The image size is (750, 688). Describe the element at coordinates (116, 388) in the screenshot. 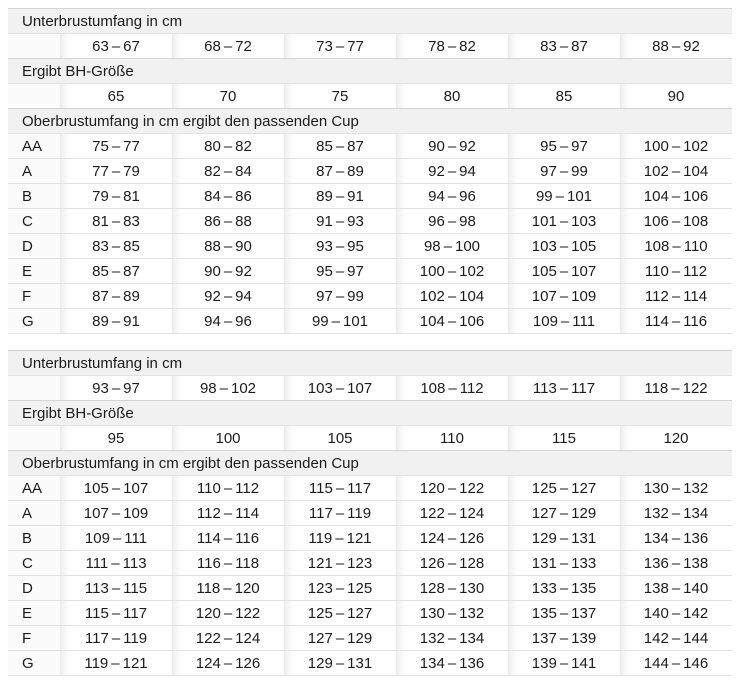

I see `value-cell: 93 – 97` at that location.